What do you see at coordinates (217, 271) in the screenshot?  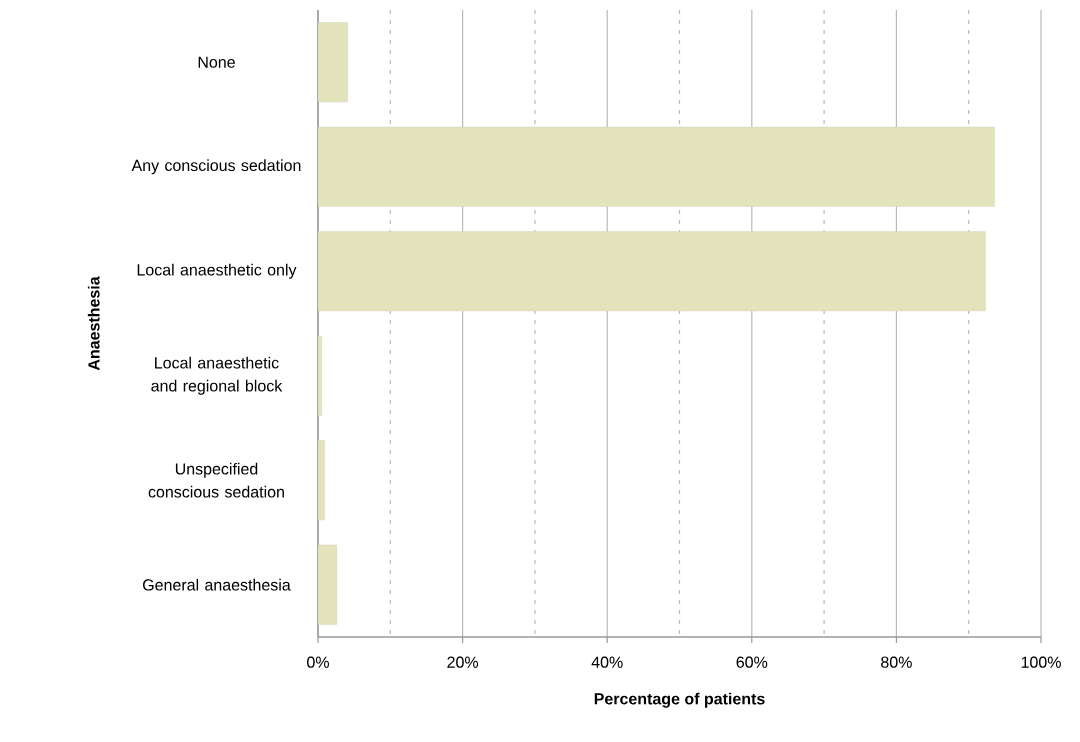 I see `y-tick-label: Local anaesthetic only` at bounding box center [217, 271].